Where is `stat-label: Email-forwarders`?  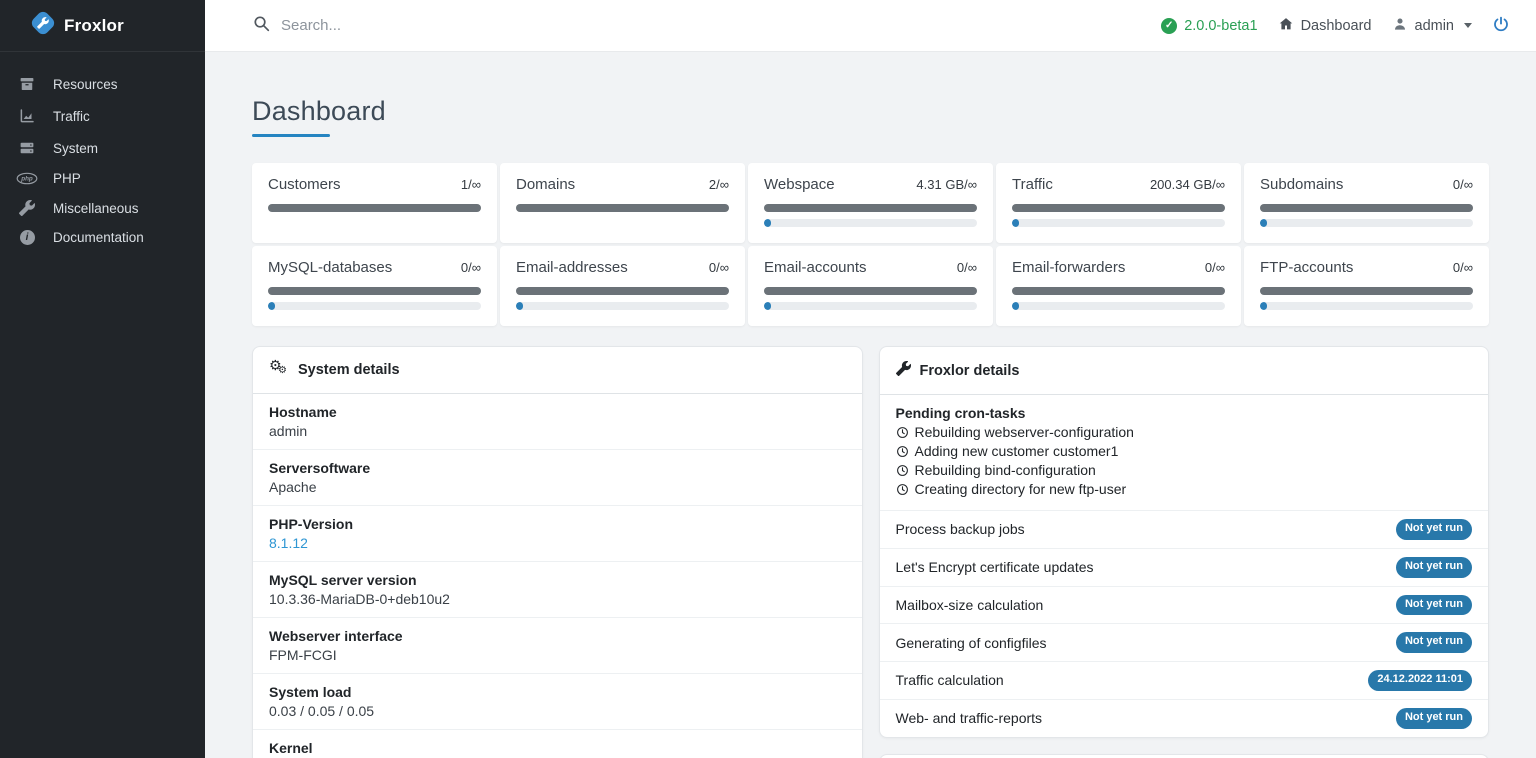
stat-label: Email-forwarders is located at coordinates (1069, 267).